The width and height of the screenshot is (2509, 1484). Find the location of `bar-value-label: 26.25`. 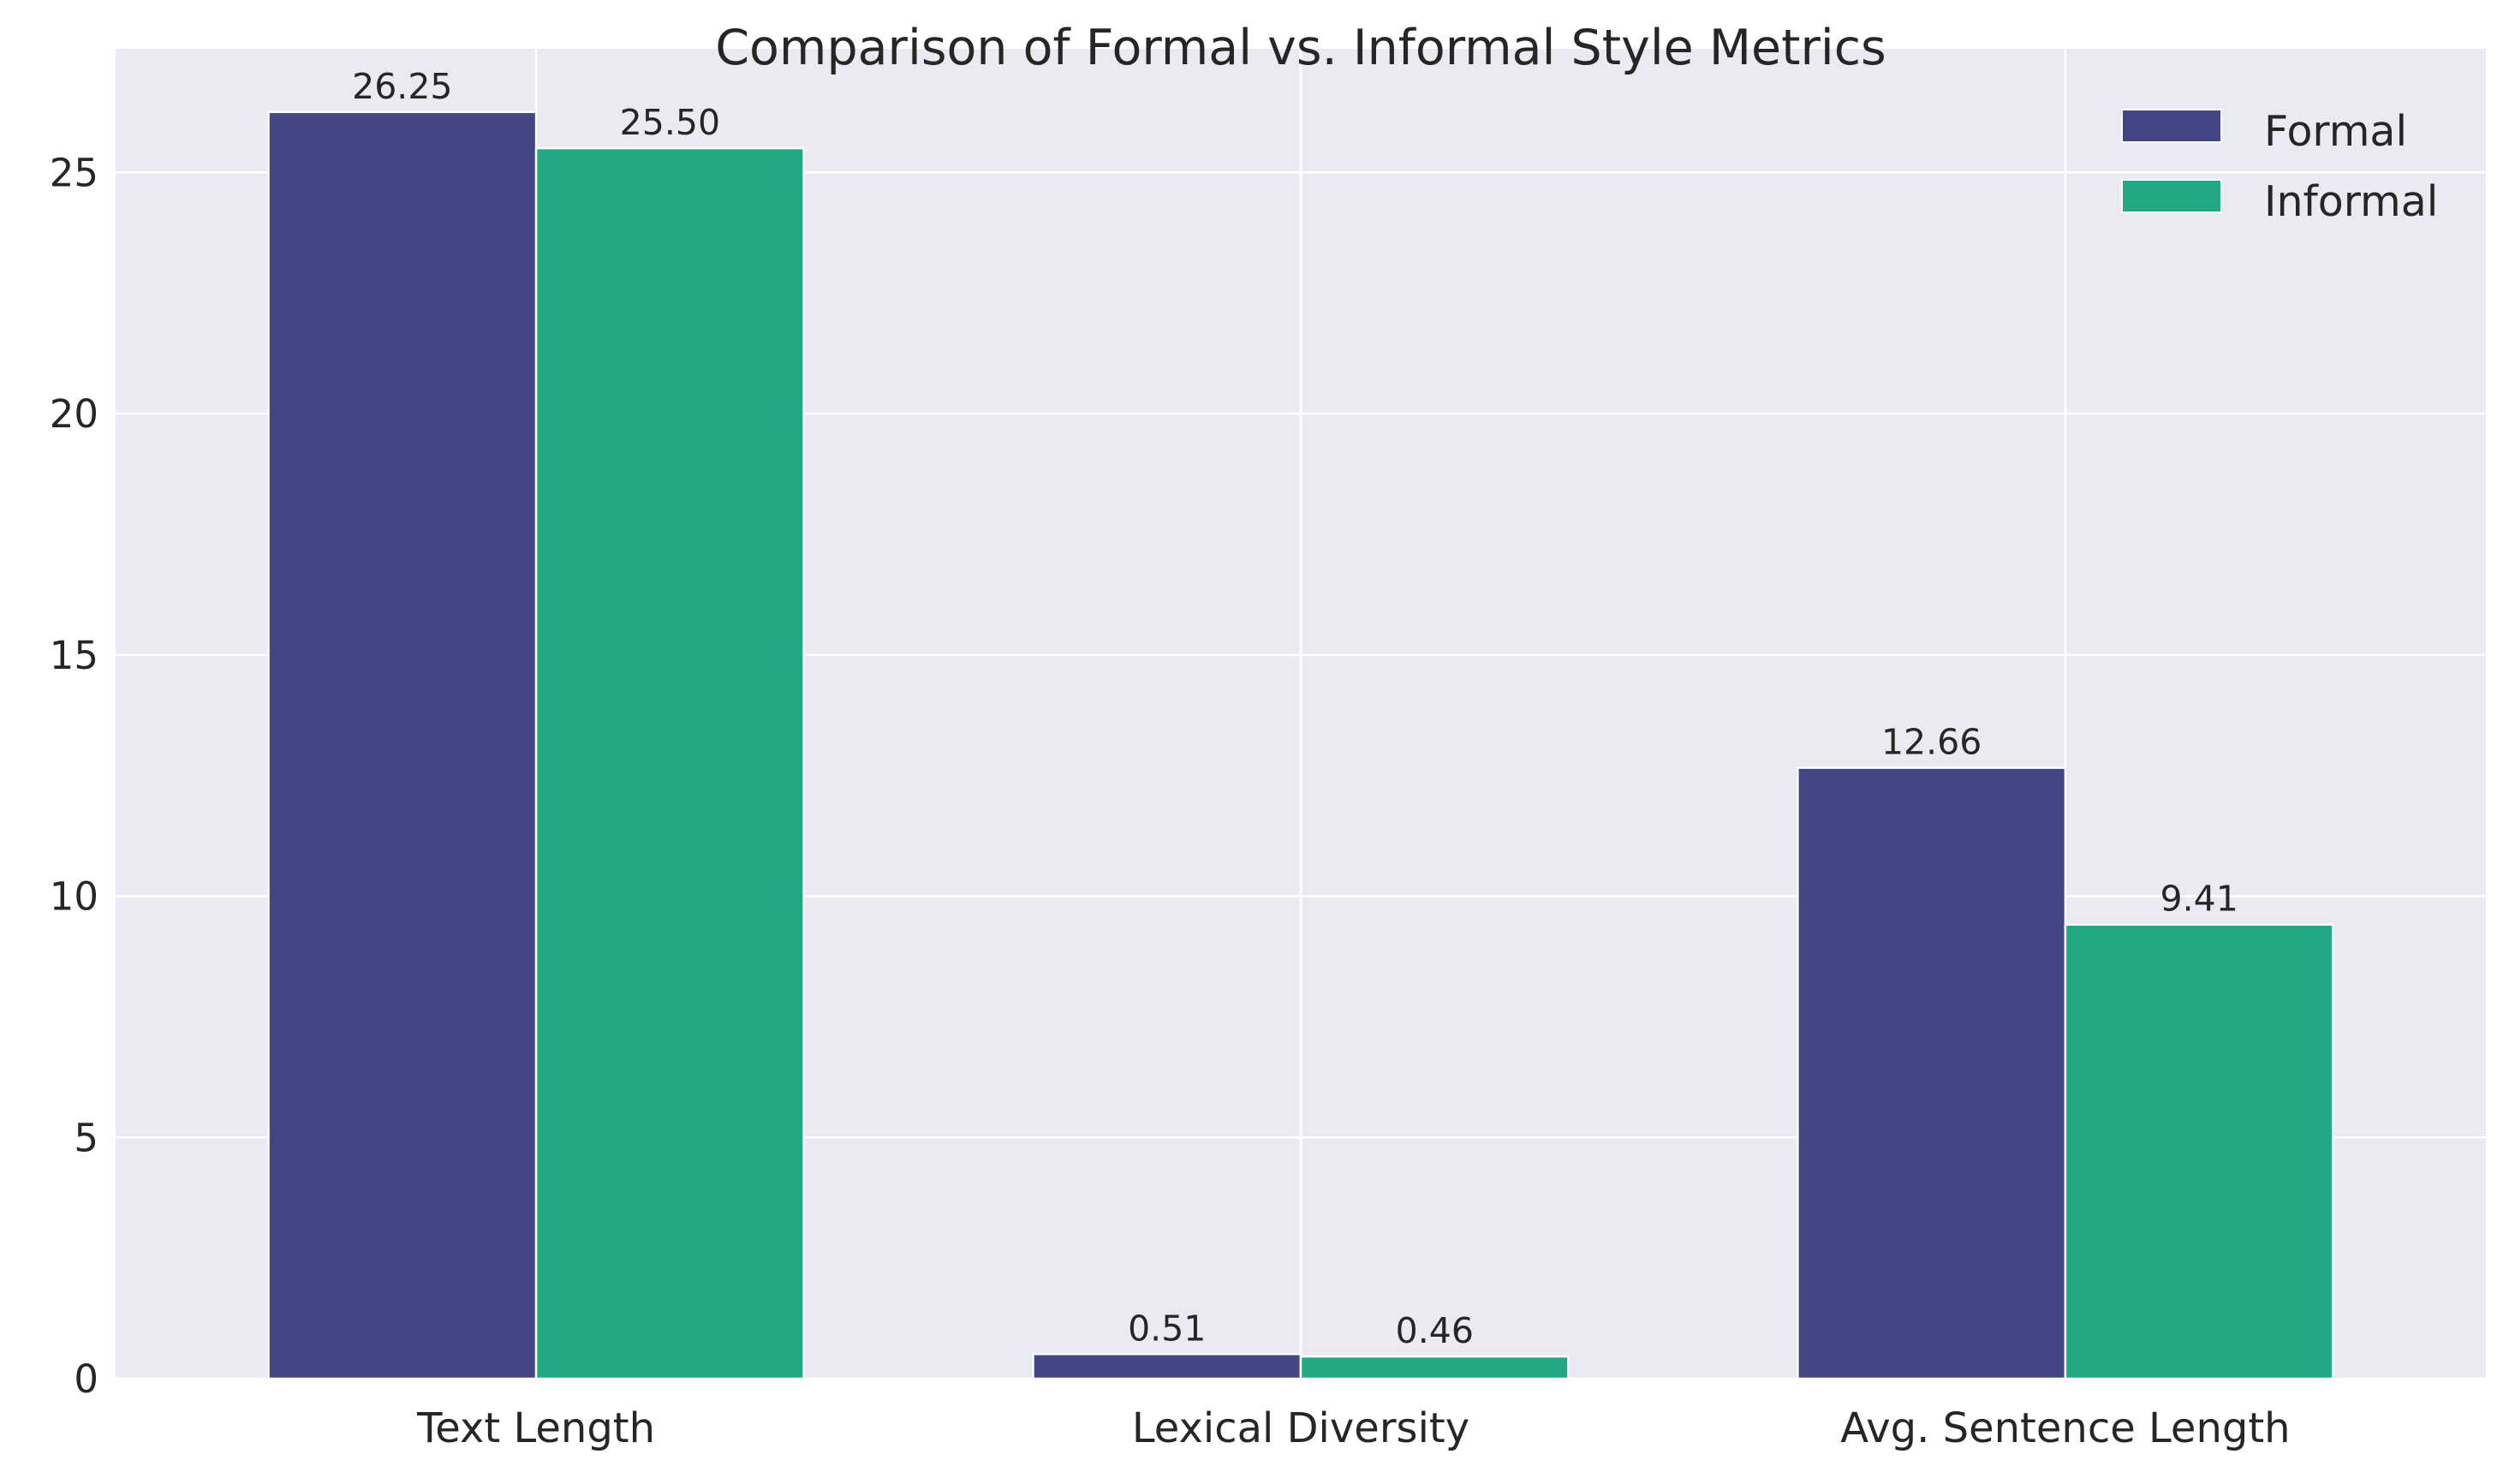

bar-value-label: 26.25 is located at coordinates (402, 87).